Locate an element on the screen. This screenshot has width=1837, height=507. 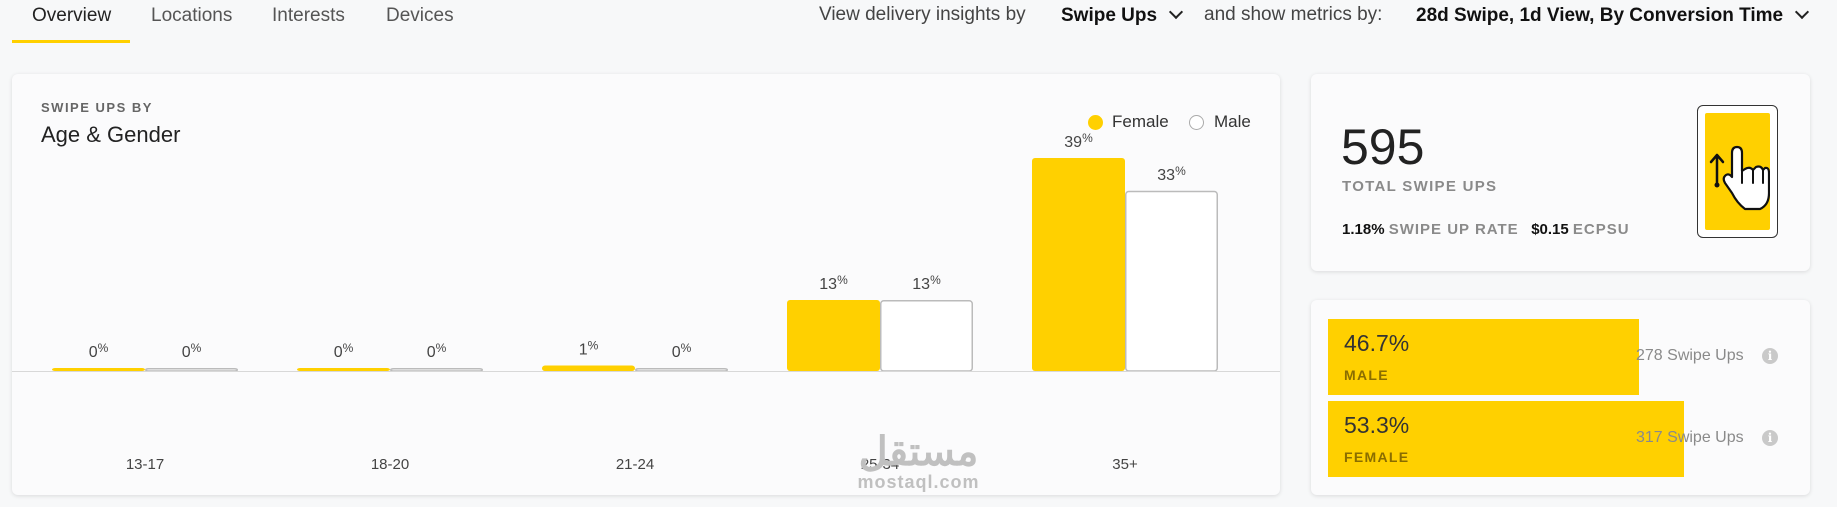
data-label-female-25-34: 13% is located at coordinates (833, 283).